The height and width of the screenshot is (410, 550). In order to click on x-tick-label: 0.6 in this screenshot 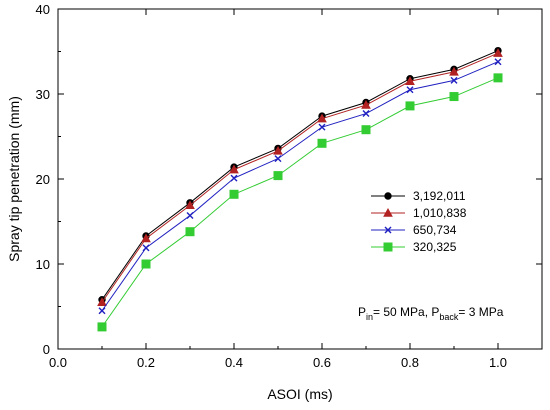, I will do `click(322, 362)`.